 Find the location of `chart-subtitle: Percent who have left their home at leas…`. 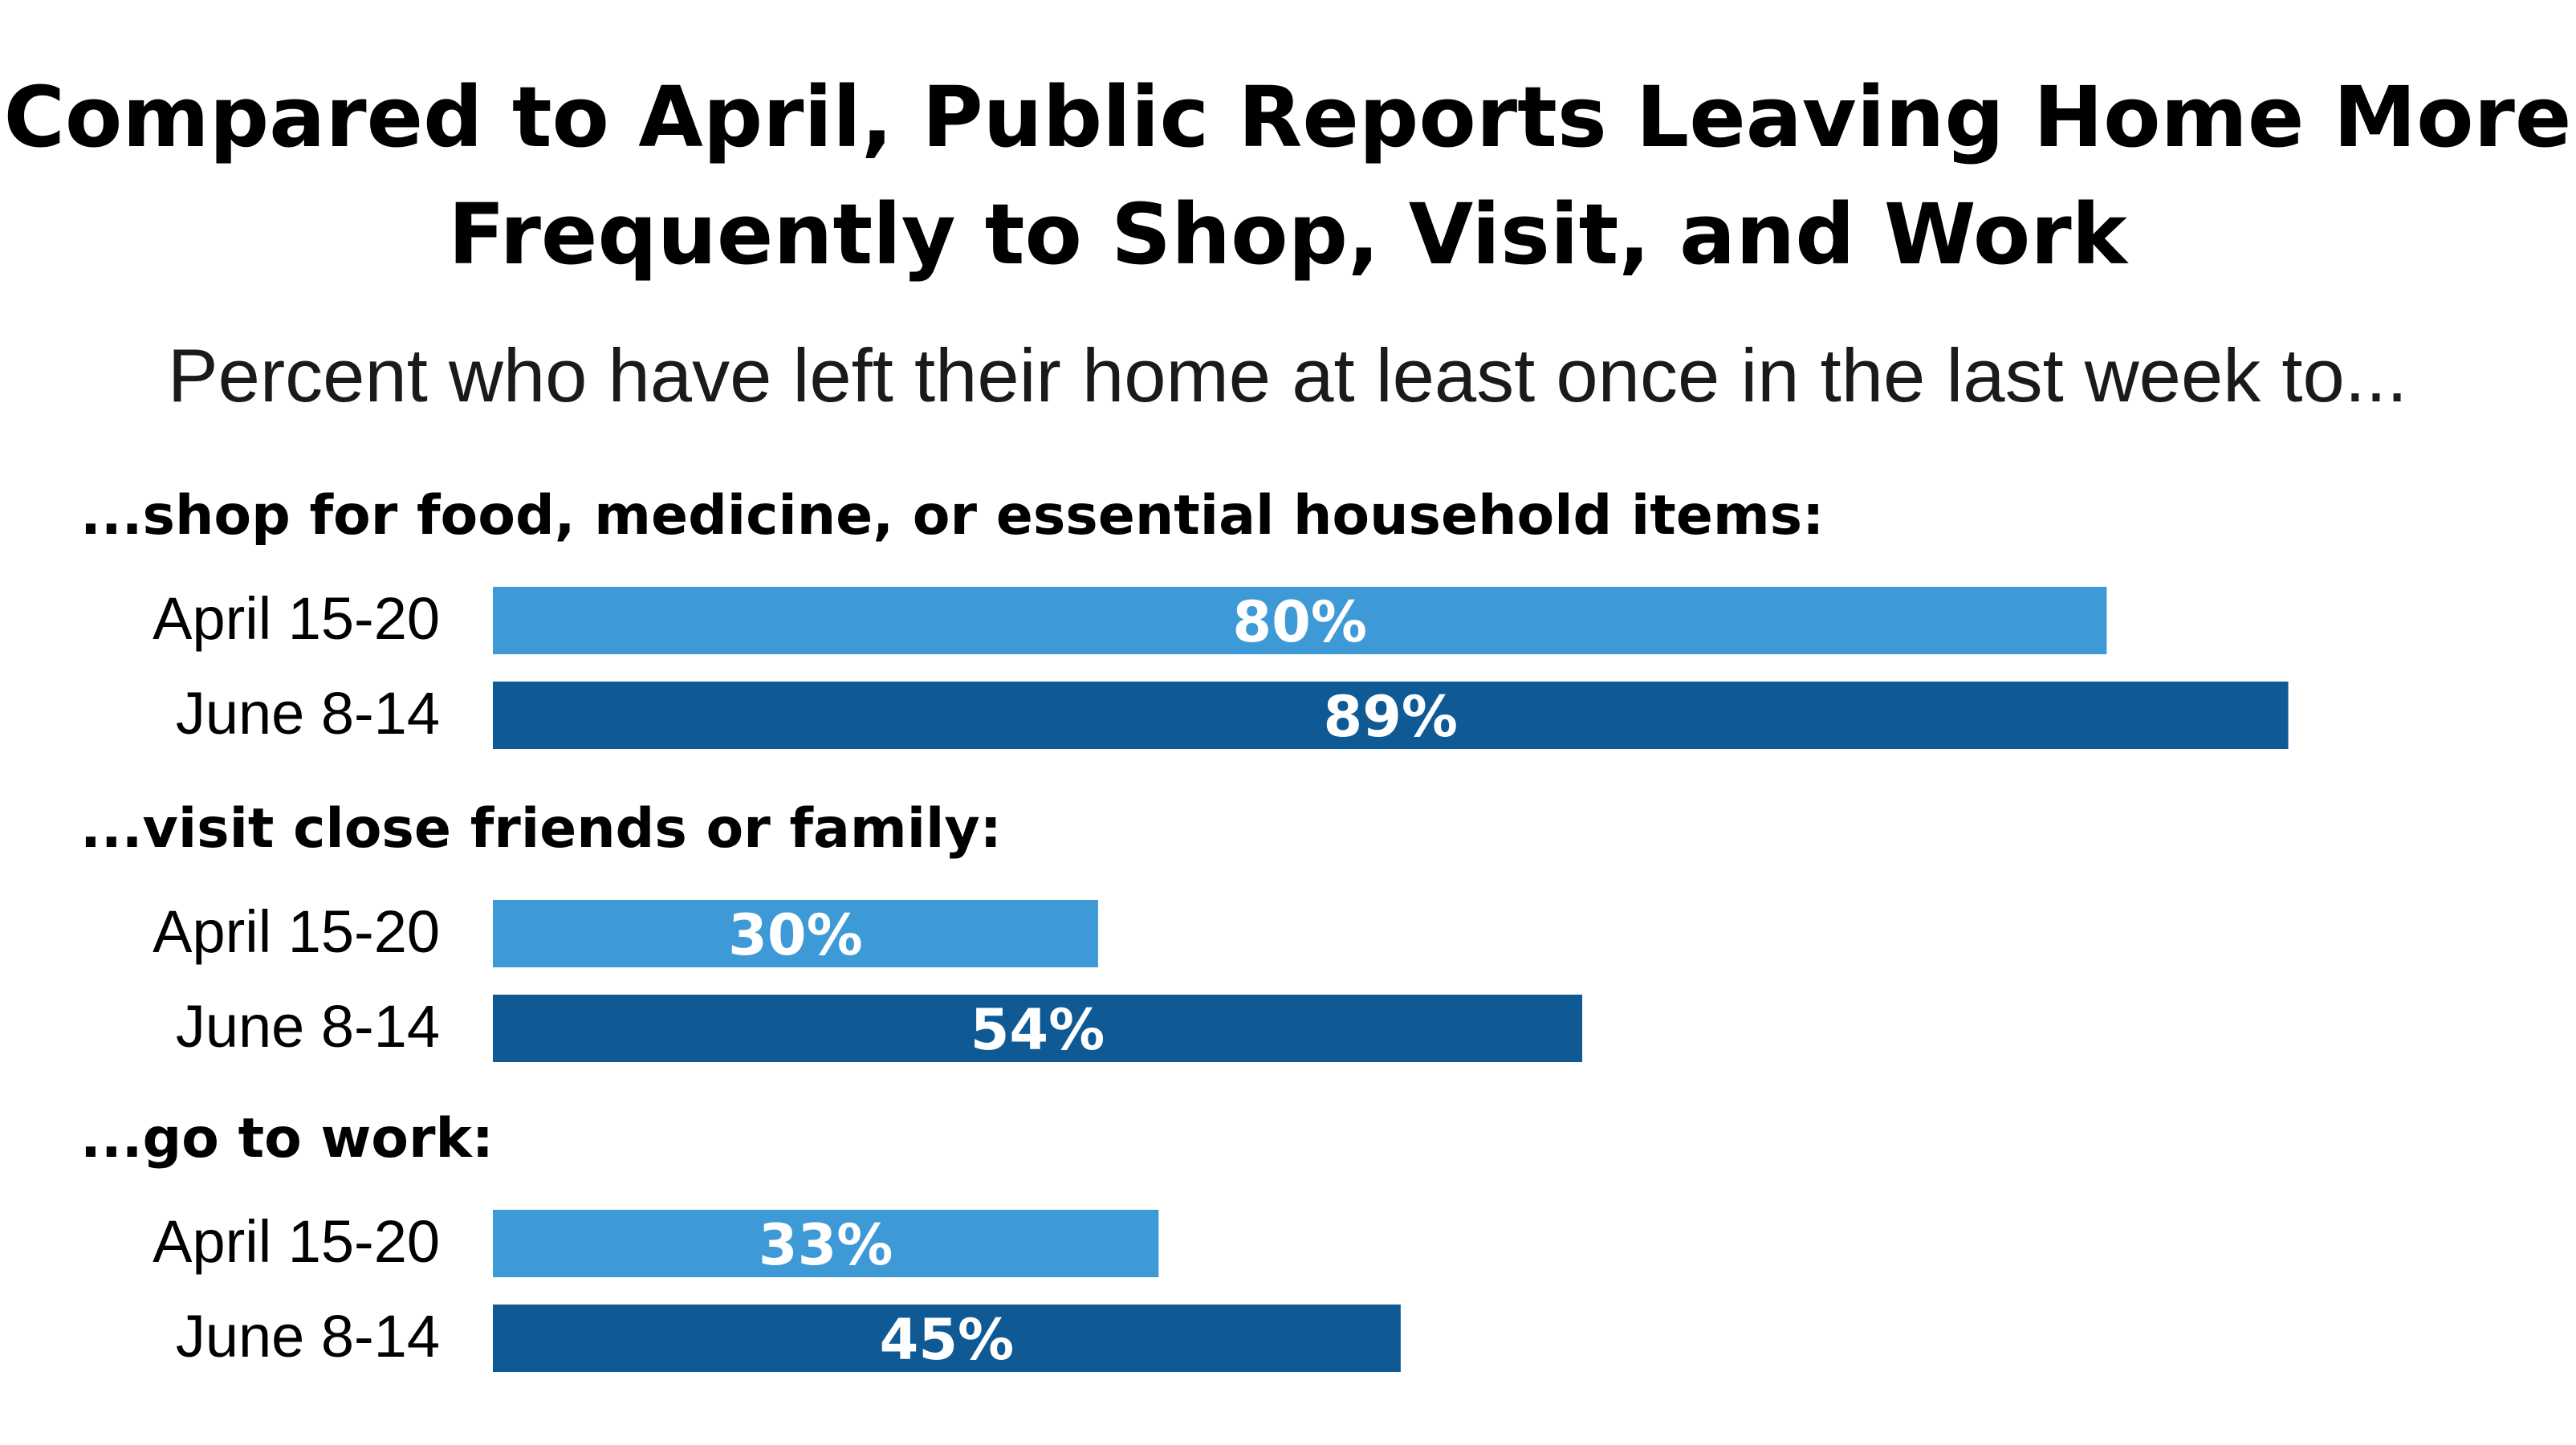

chart-subtitle: Percent who have left their home at leas… is located at coordinates (1287, 375).